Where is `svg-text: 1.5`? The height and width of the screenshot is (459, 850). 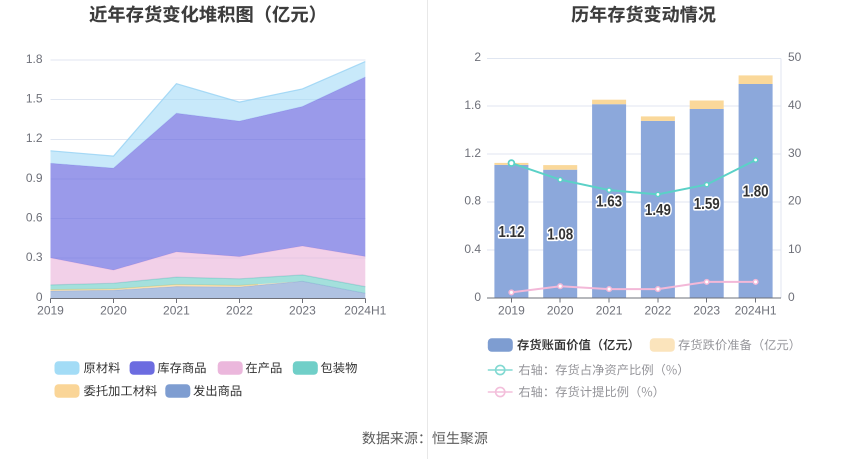
svg-text: 1.5 is located at coordinates (34, 99).